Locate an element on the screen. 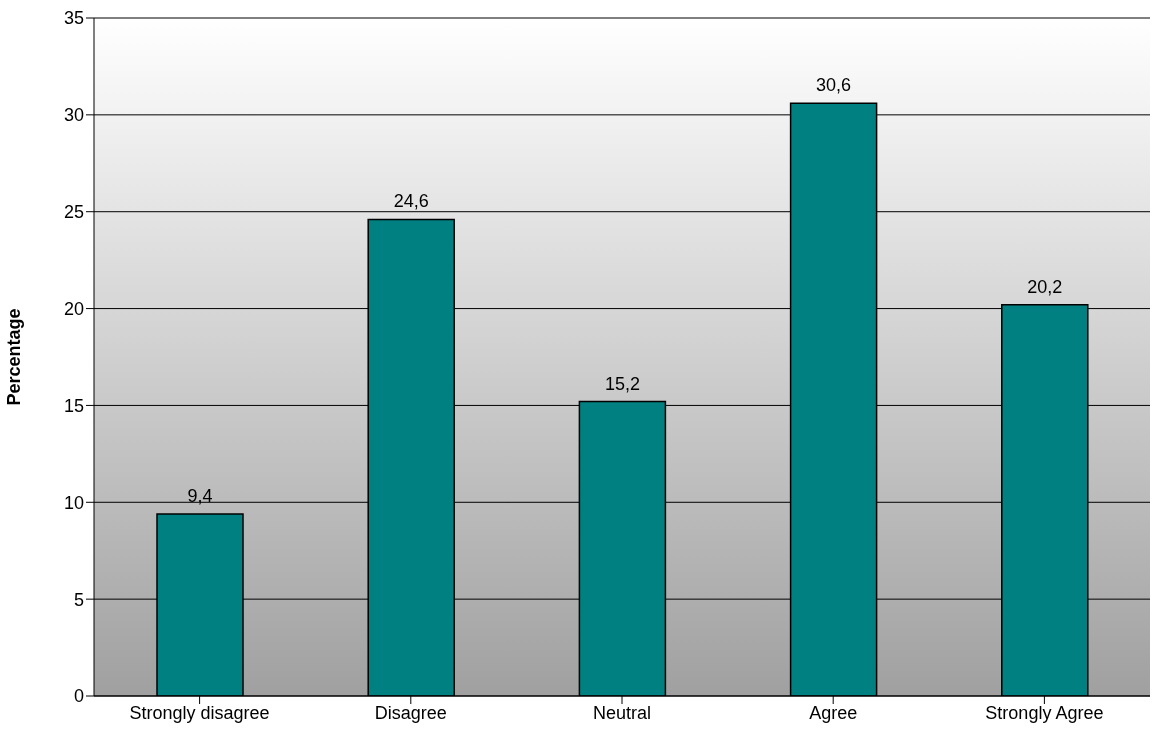  y-tick-label: 35 is located at coordinates (73, 18).